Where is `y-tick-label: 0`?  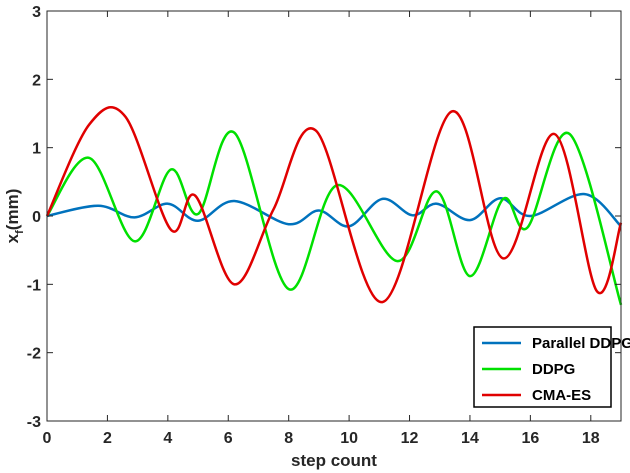
y-tick-label: 0 is located at coordinates (36, 217).